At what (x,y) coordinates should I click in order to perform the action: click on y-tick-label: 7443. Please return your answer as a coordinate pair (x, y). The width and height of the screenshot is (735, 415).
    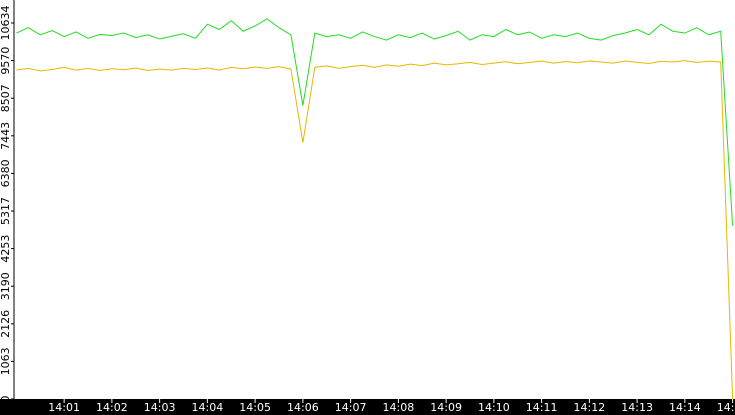
    Looking at the image, I should click on (6, 136).